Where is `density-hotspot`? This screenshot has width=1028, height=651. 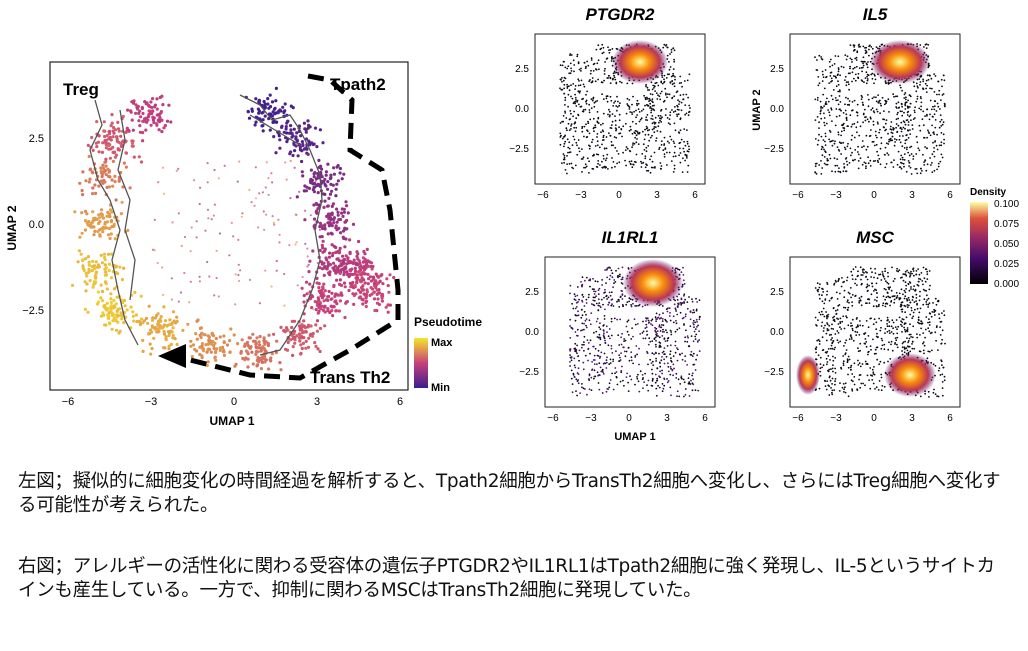
density-hotspot is located at coordinates (653, 283).